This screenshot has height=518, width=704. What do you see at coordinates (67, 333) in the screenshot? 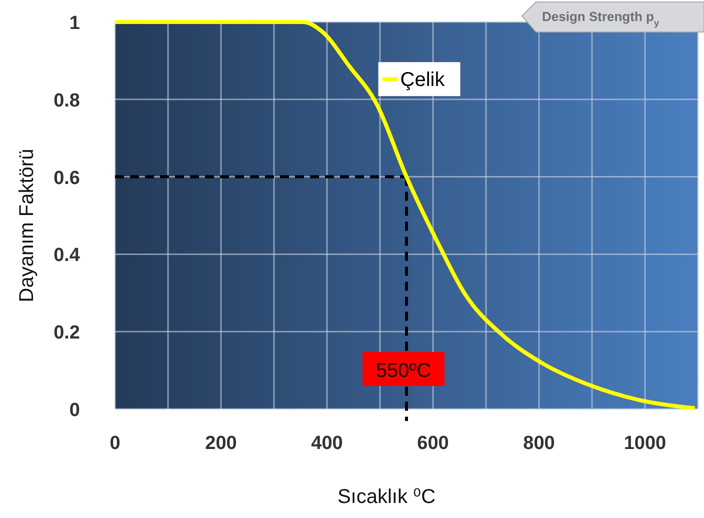
I see `y-tick-label: 0.2` at bounding box center [67, 333].